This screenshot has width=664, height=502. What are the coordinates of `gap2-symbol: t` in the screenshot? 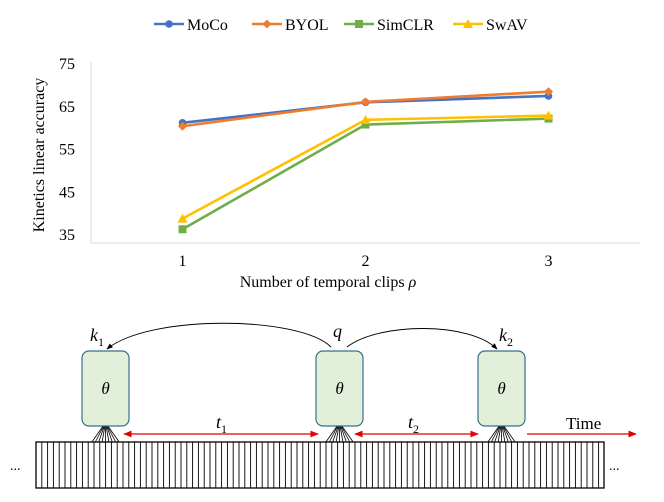 It's located at (411, 422).